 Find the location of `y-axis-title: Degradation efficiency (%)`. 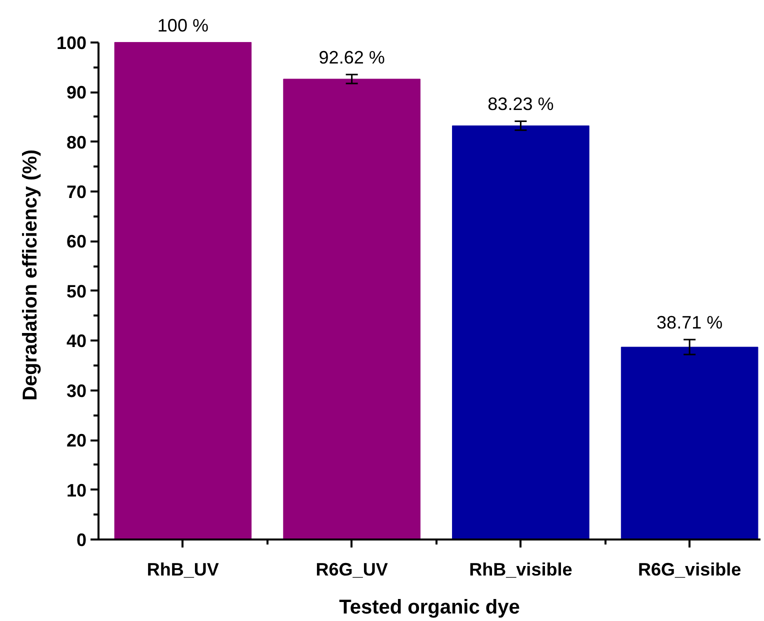

y-axis-title: Degradation efficiency (%) is located at coordinates (30, 275).